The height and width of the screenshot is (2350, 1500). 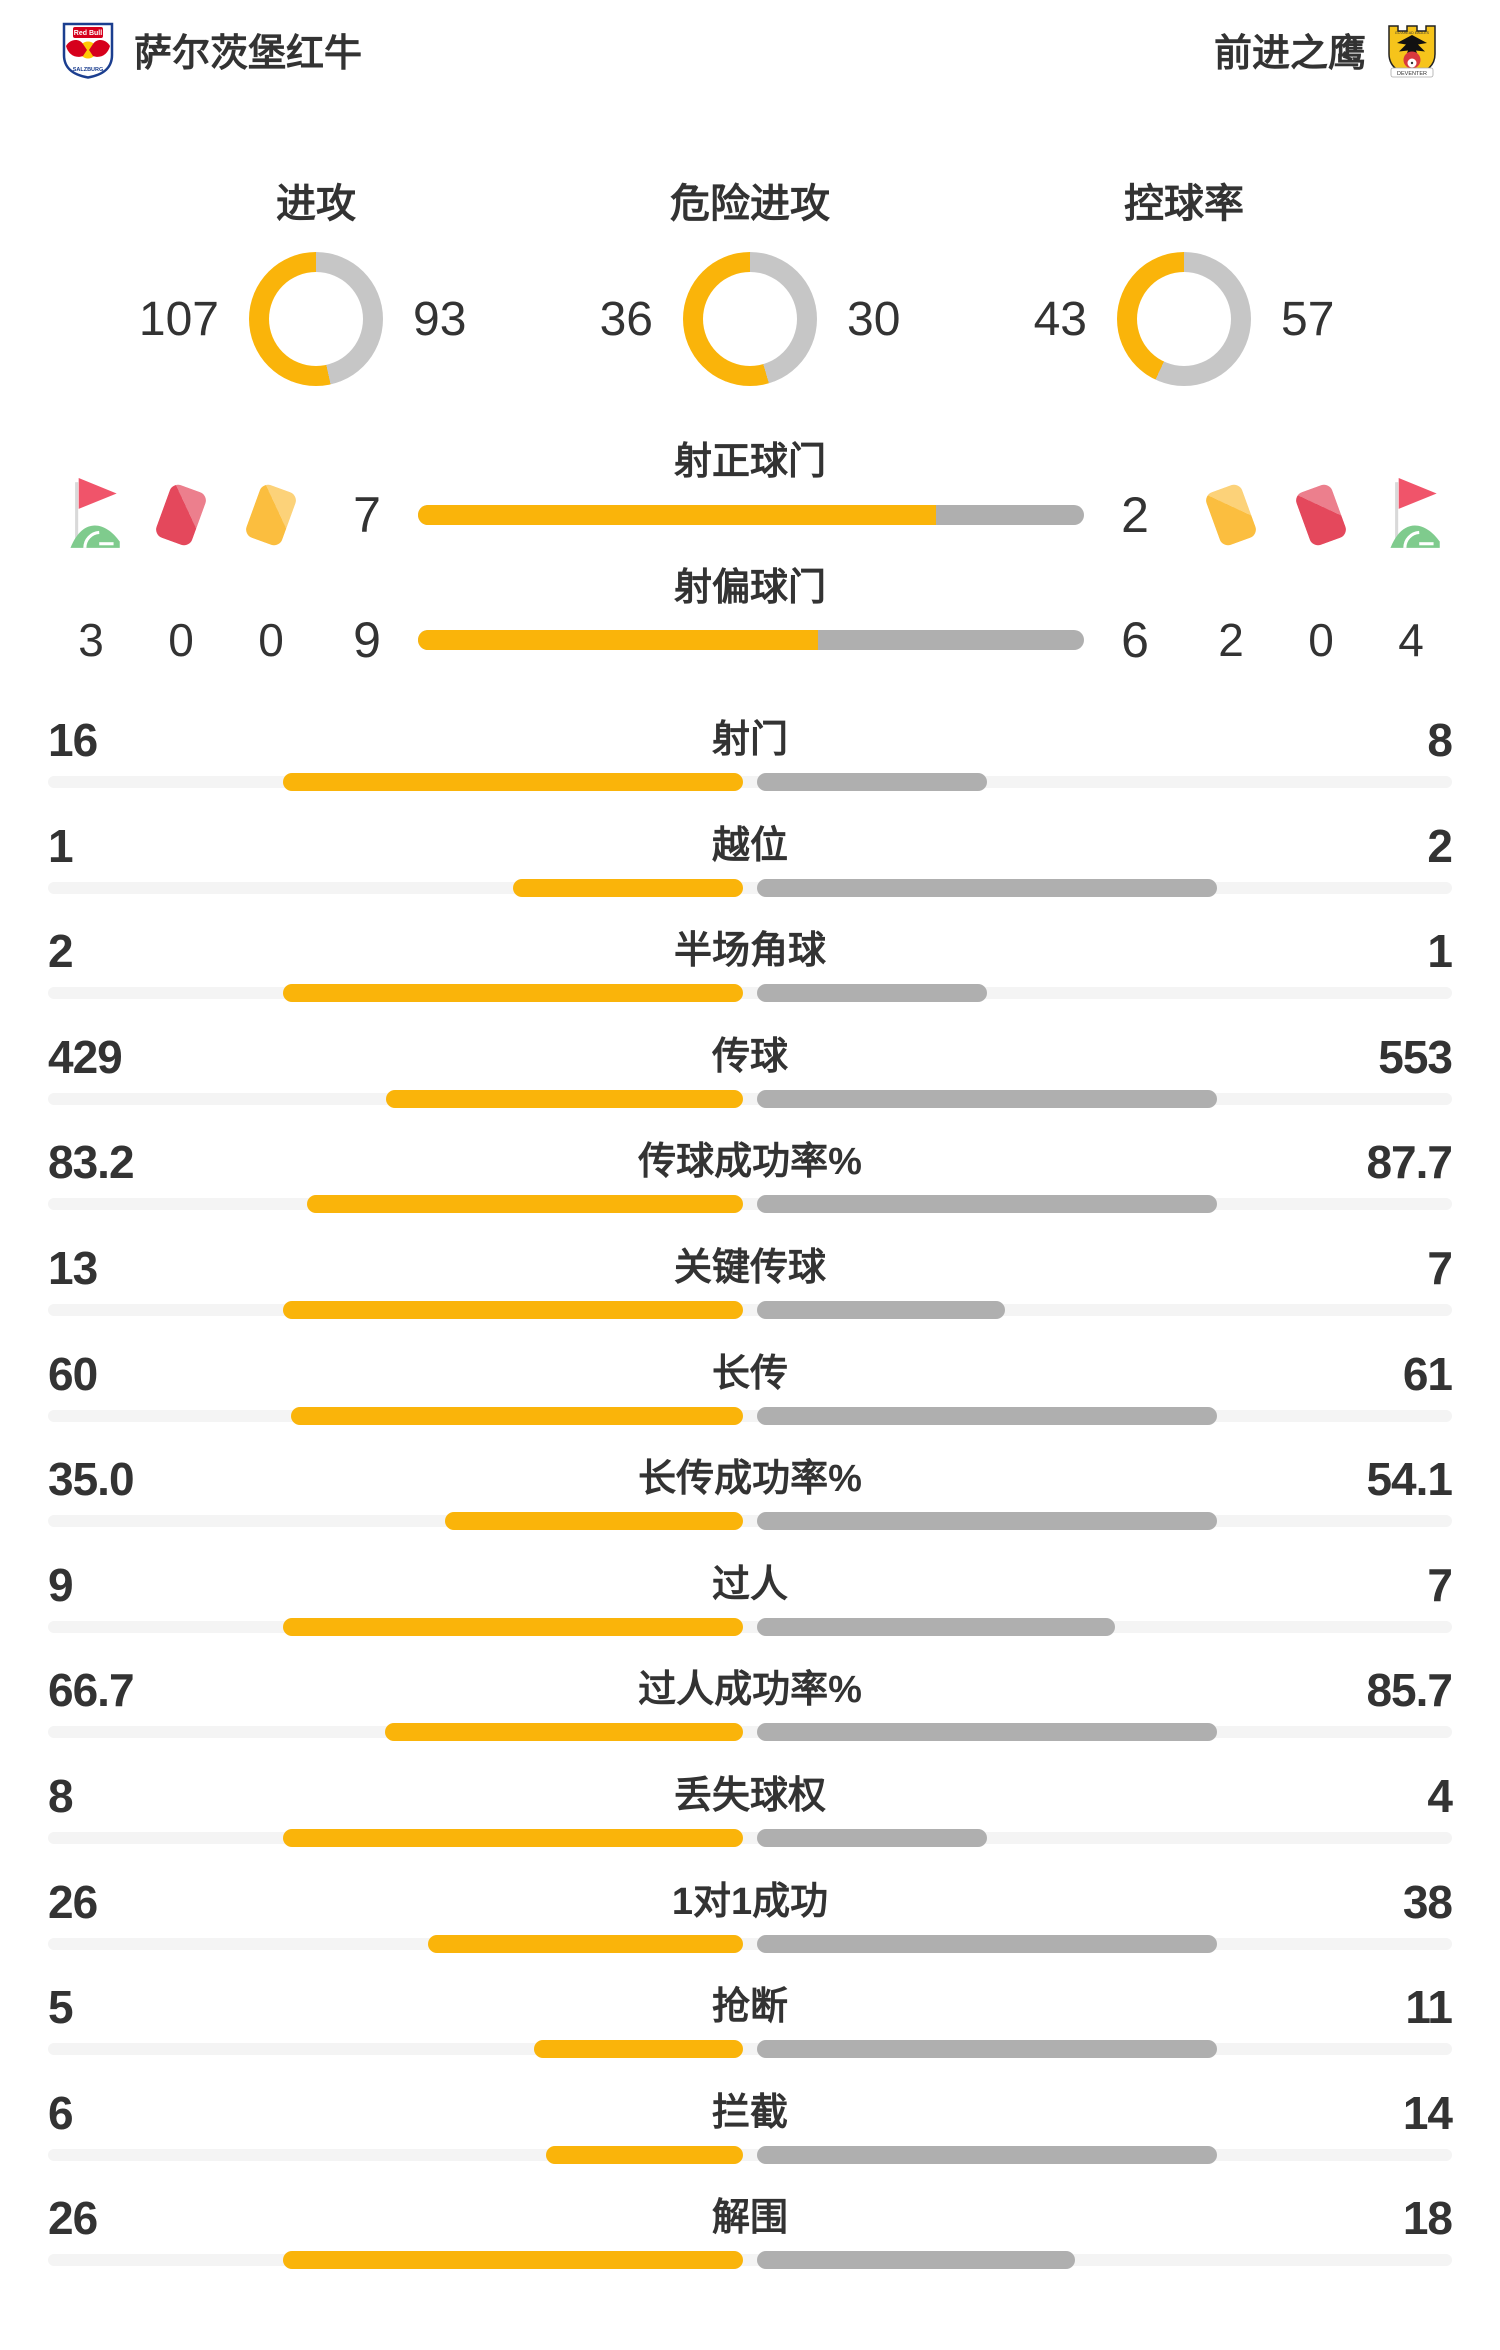 I want to click on stat-away-value: 11, so click(x=1429, y=2007).